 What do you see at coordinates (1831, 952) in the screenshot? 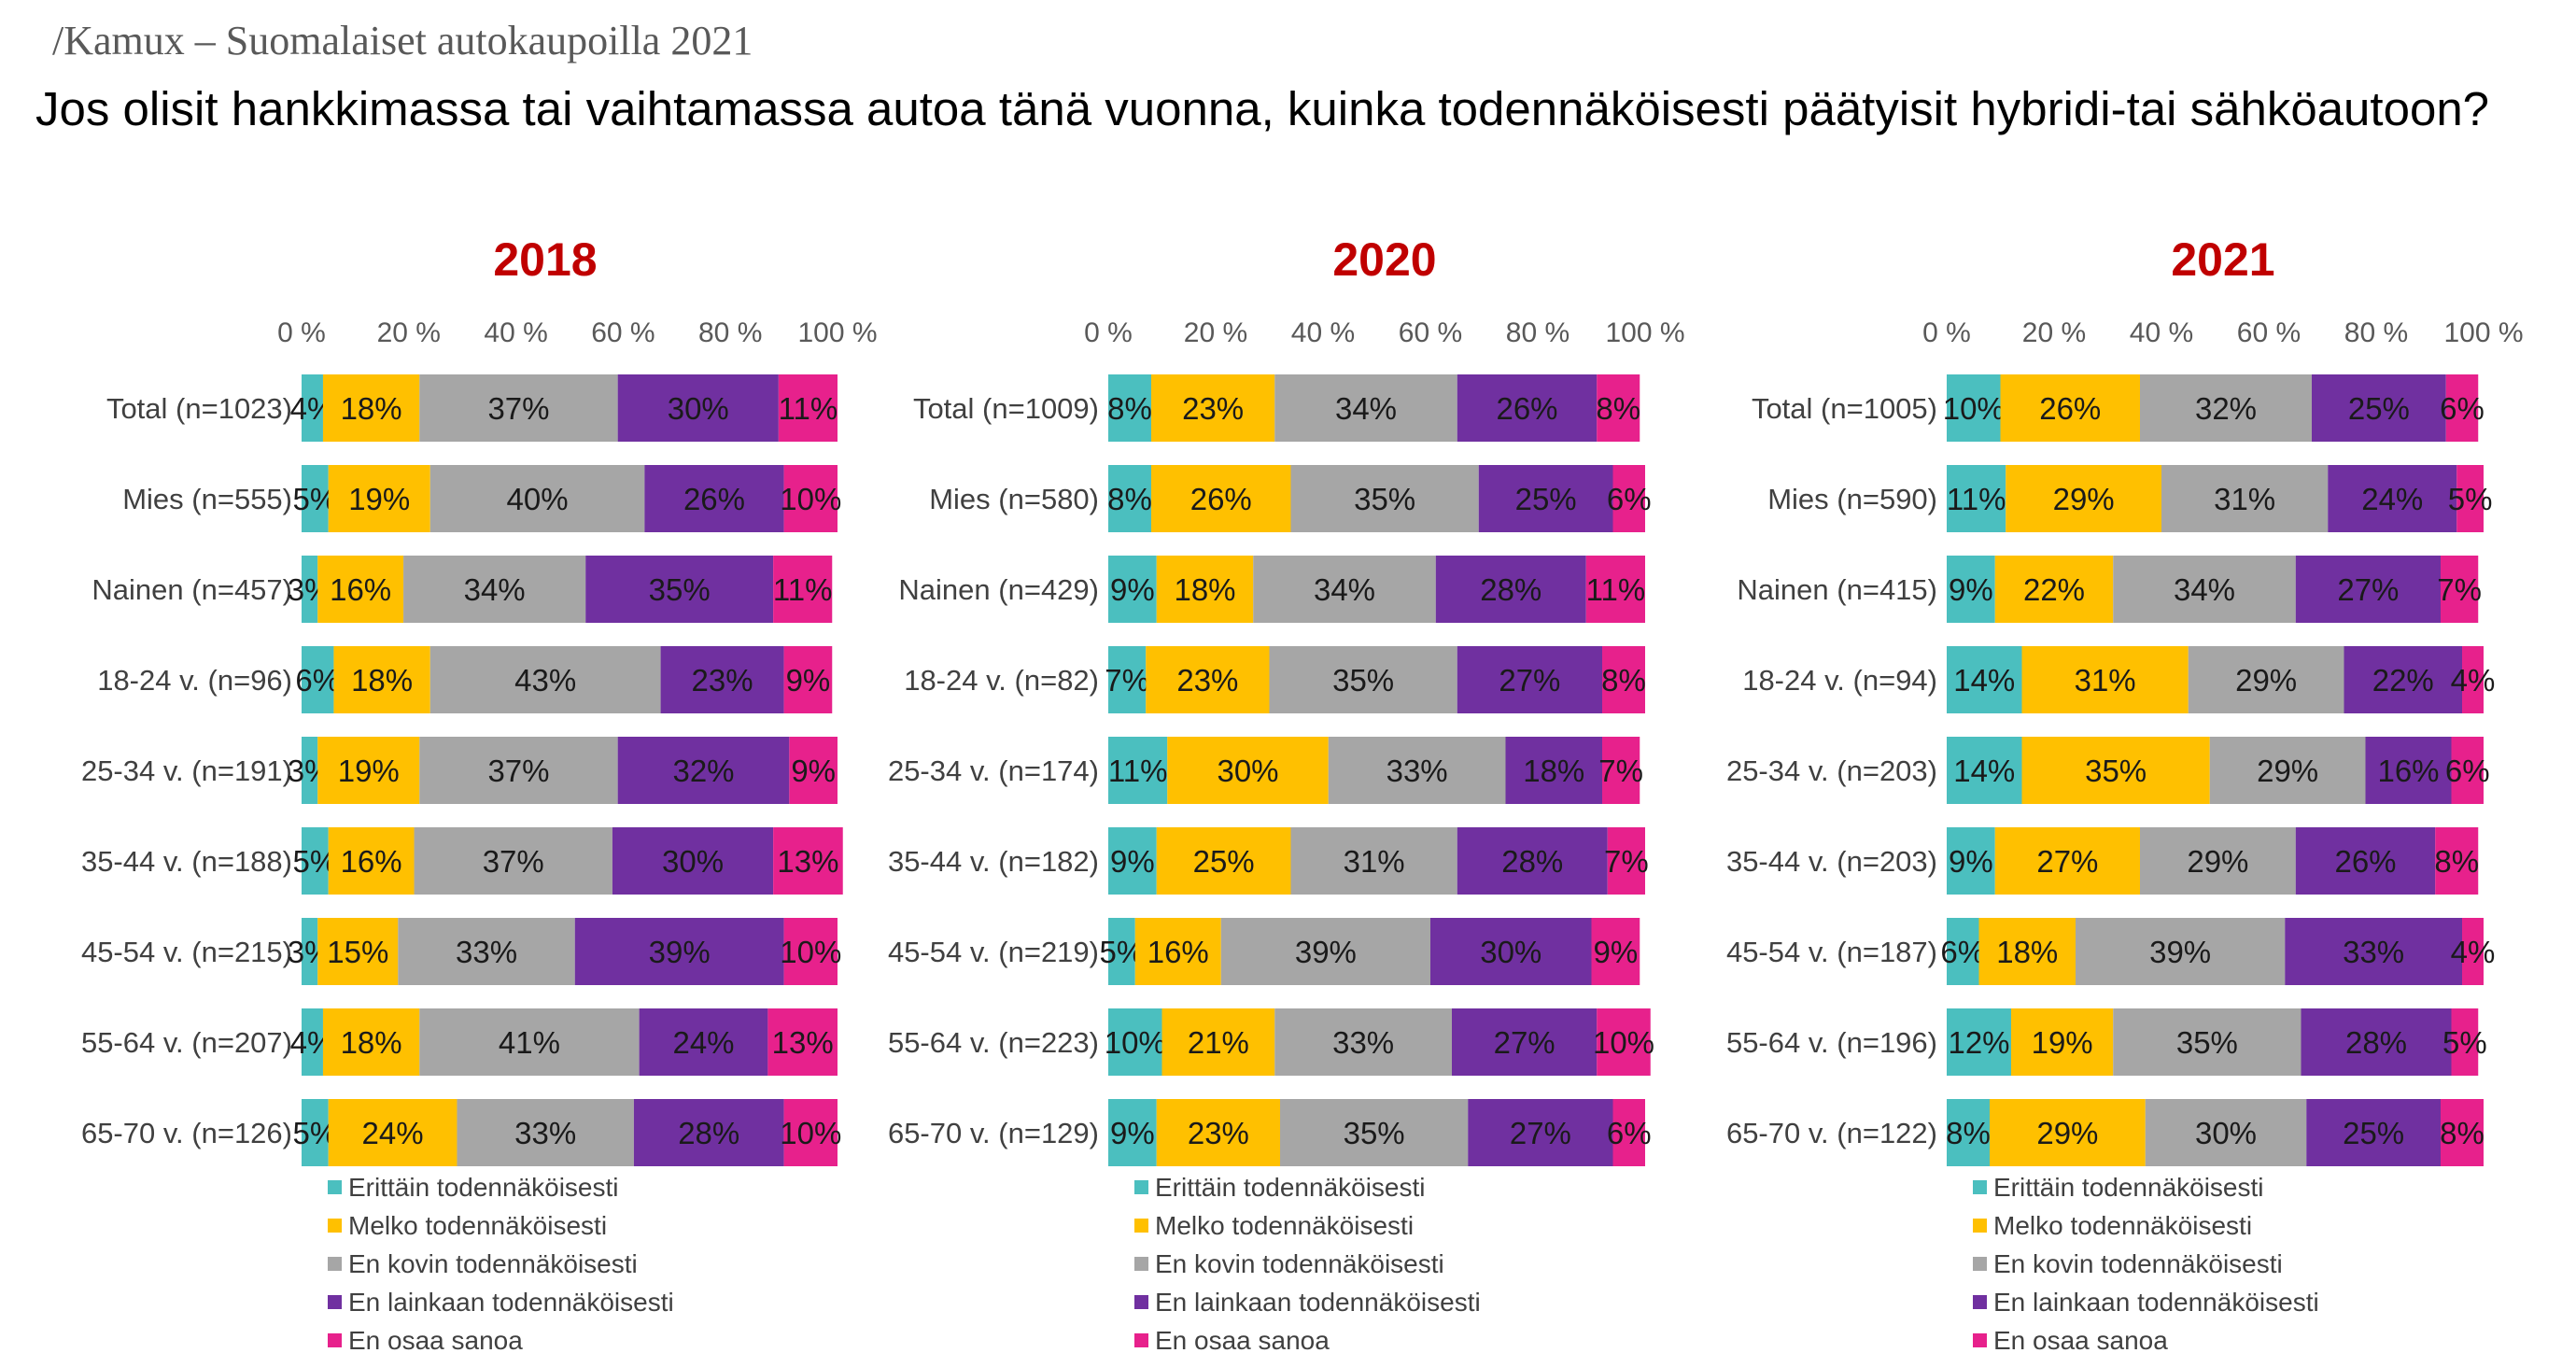
I see `category-label: 45-54 v. (n=187)` at bounding box center [1831, 952].